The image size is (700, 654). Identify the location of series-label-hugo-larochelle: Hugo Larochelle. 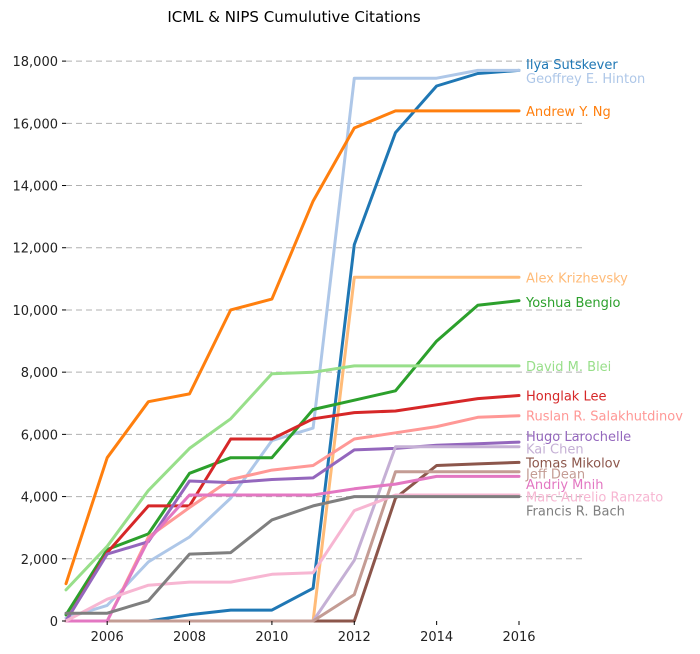
(578, 437).